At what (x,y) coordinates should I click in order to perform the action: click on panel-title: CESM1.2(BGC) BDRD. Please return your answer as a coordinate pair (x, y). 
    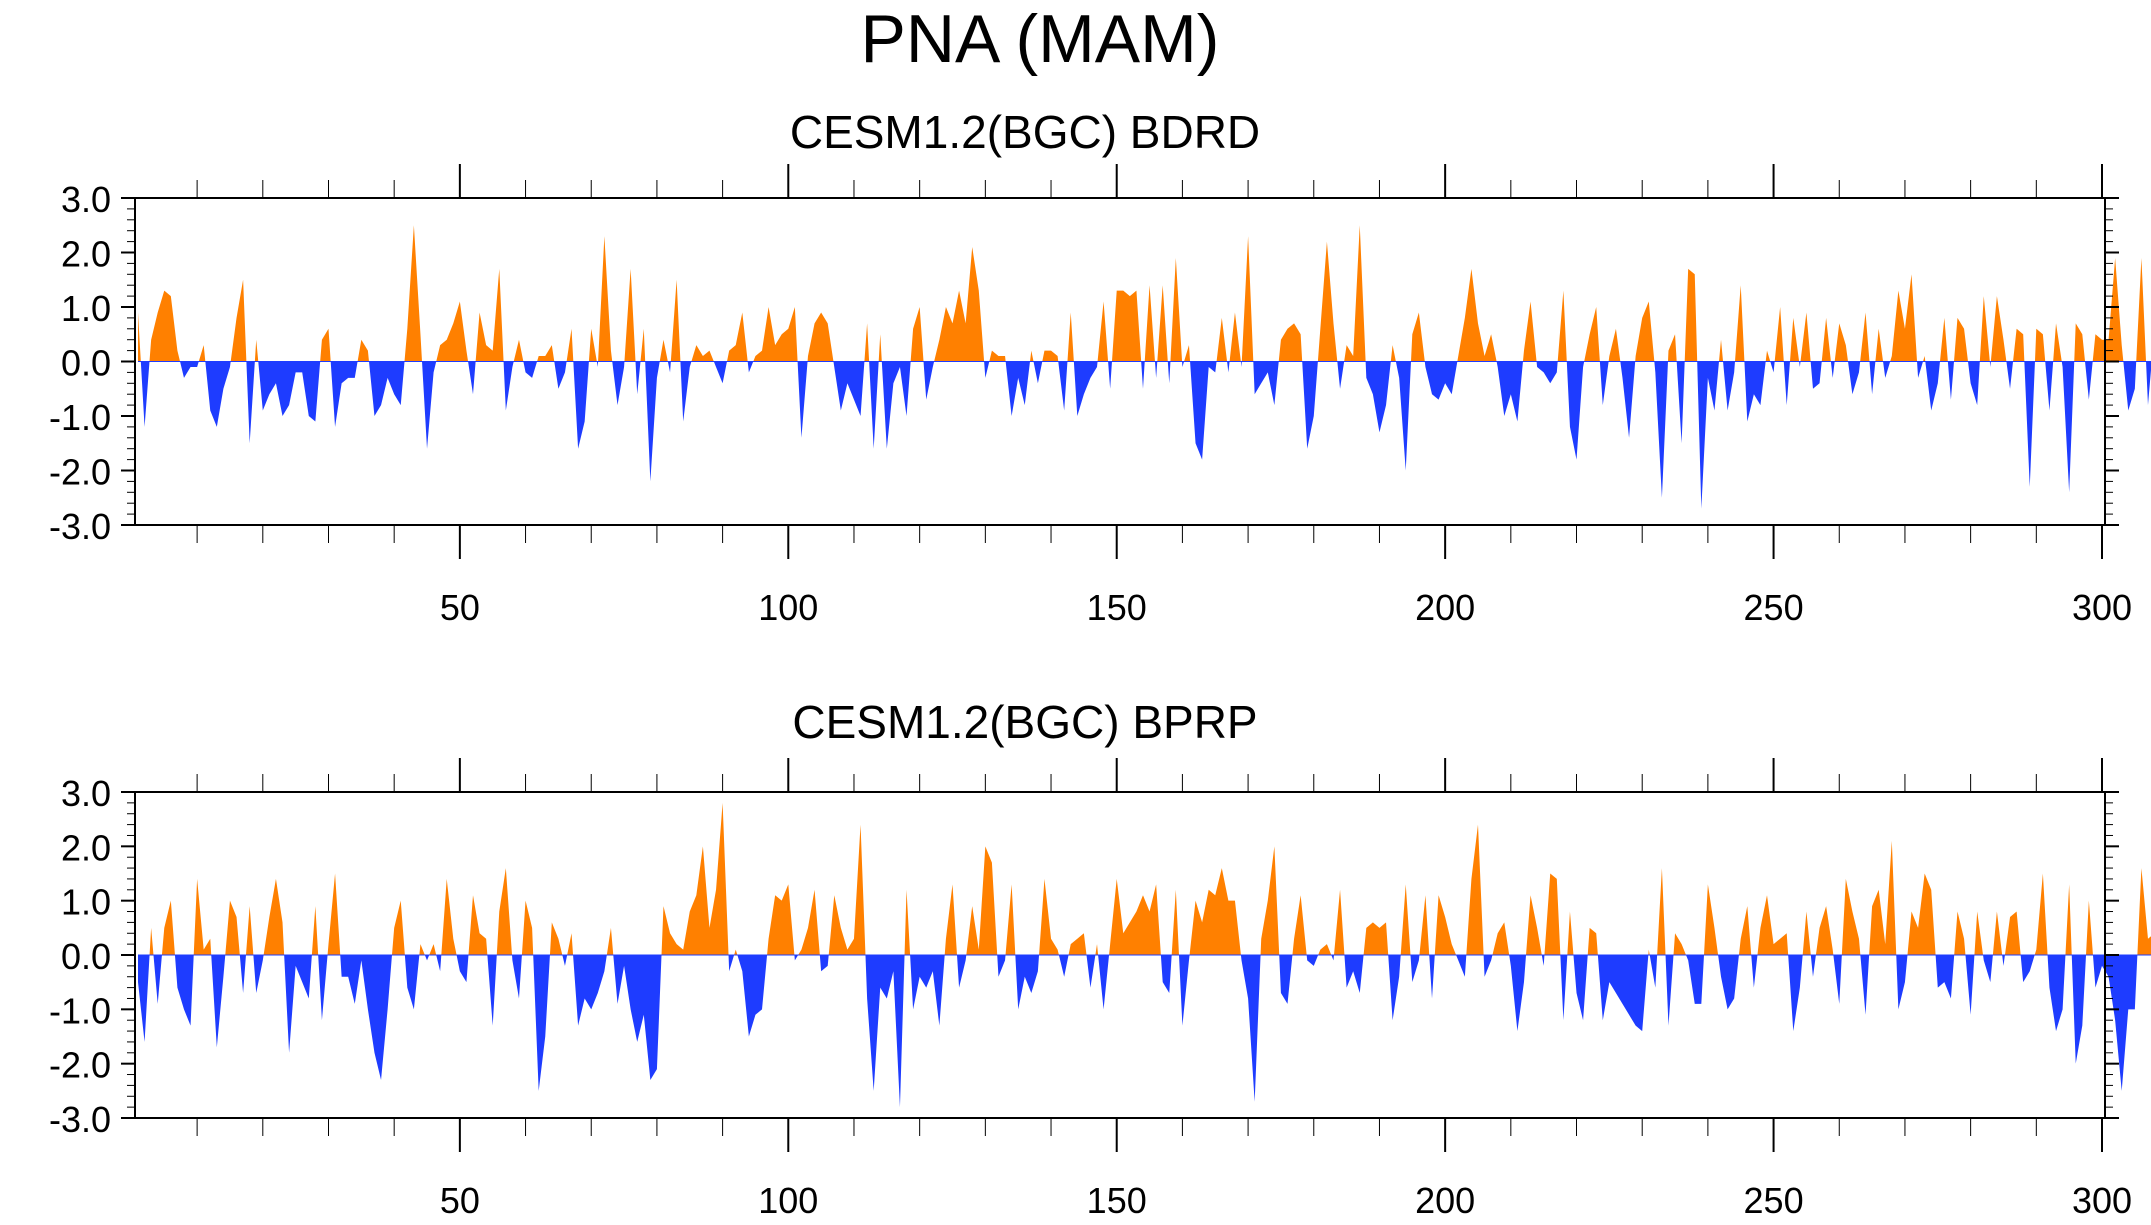
    Looking at the image, I should click on (1025, 132).